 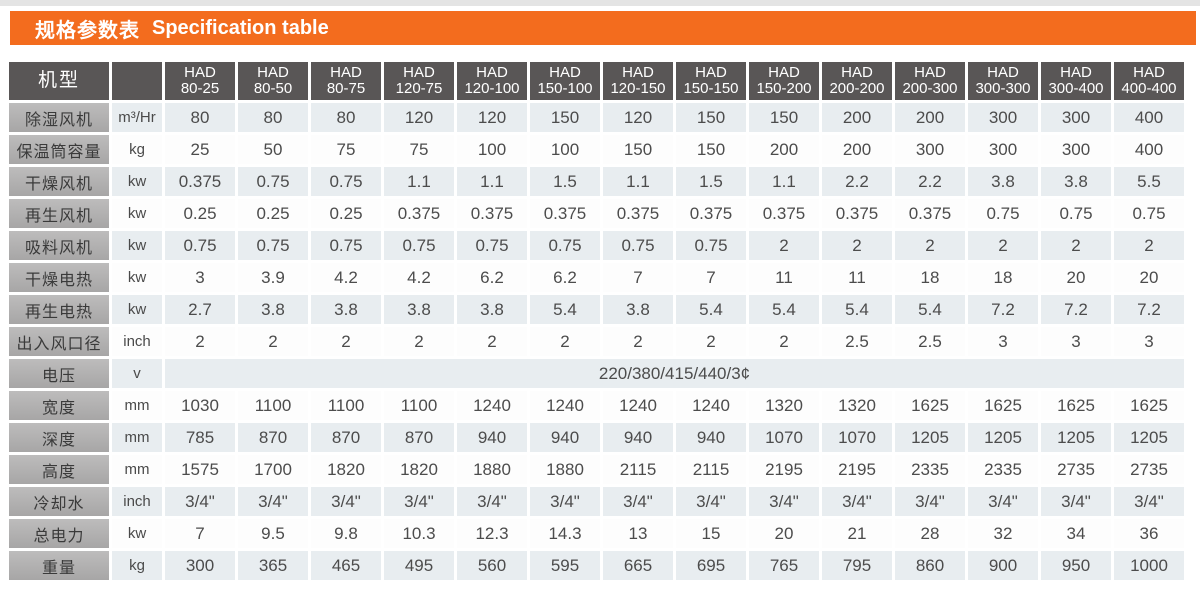 What do you see at coordinates (1076, 469) in the screenshot?
I see `value-cell: 2735` at bounding box center [1076, 469].